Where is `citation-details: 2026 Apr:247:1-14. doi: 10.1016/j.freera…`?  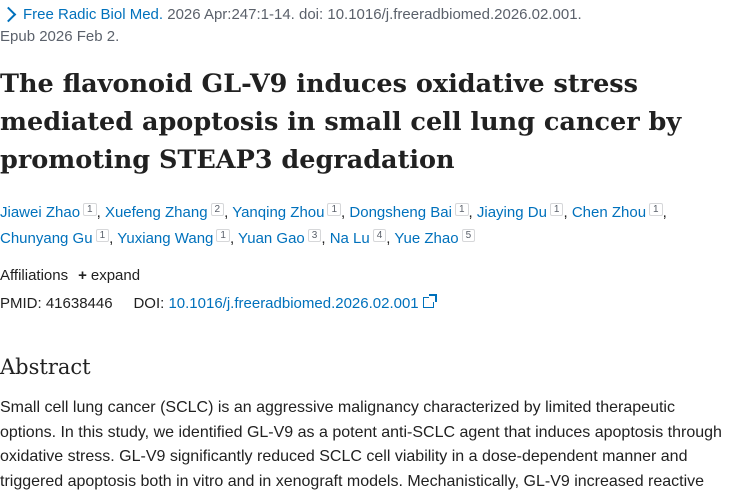
citation-details: 2026 Apr:247:1-14. doi: 10.1016/j.freera… is located at coordinates (372, 14).